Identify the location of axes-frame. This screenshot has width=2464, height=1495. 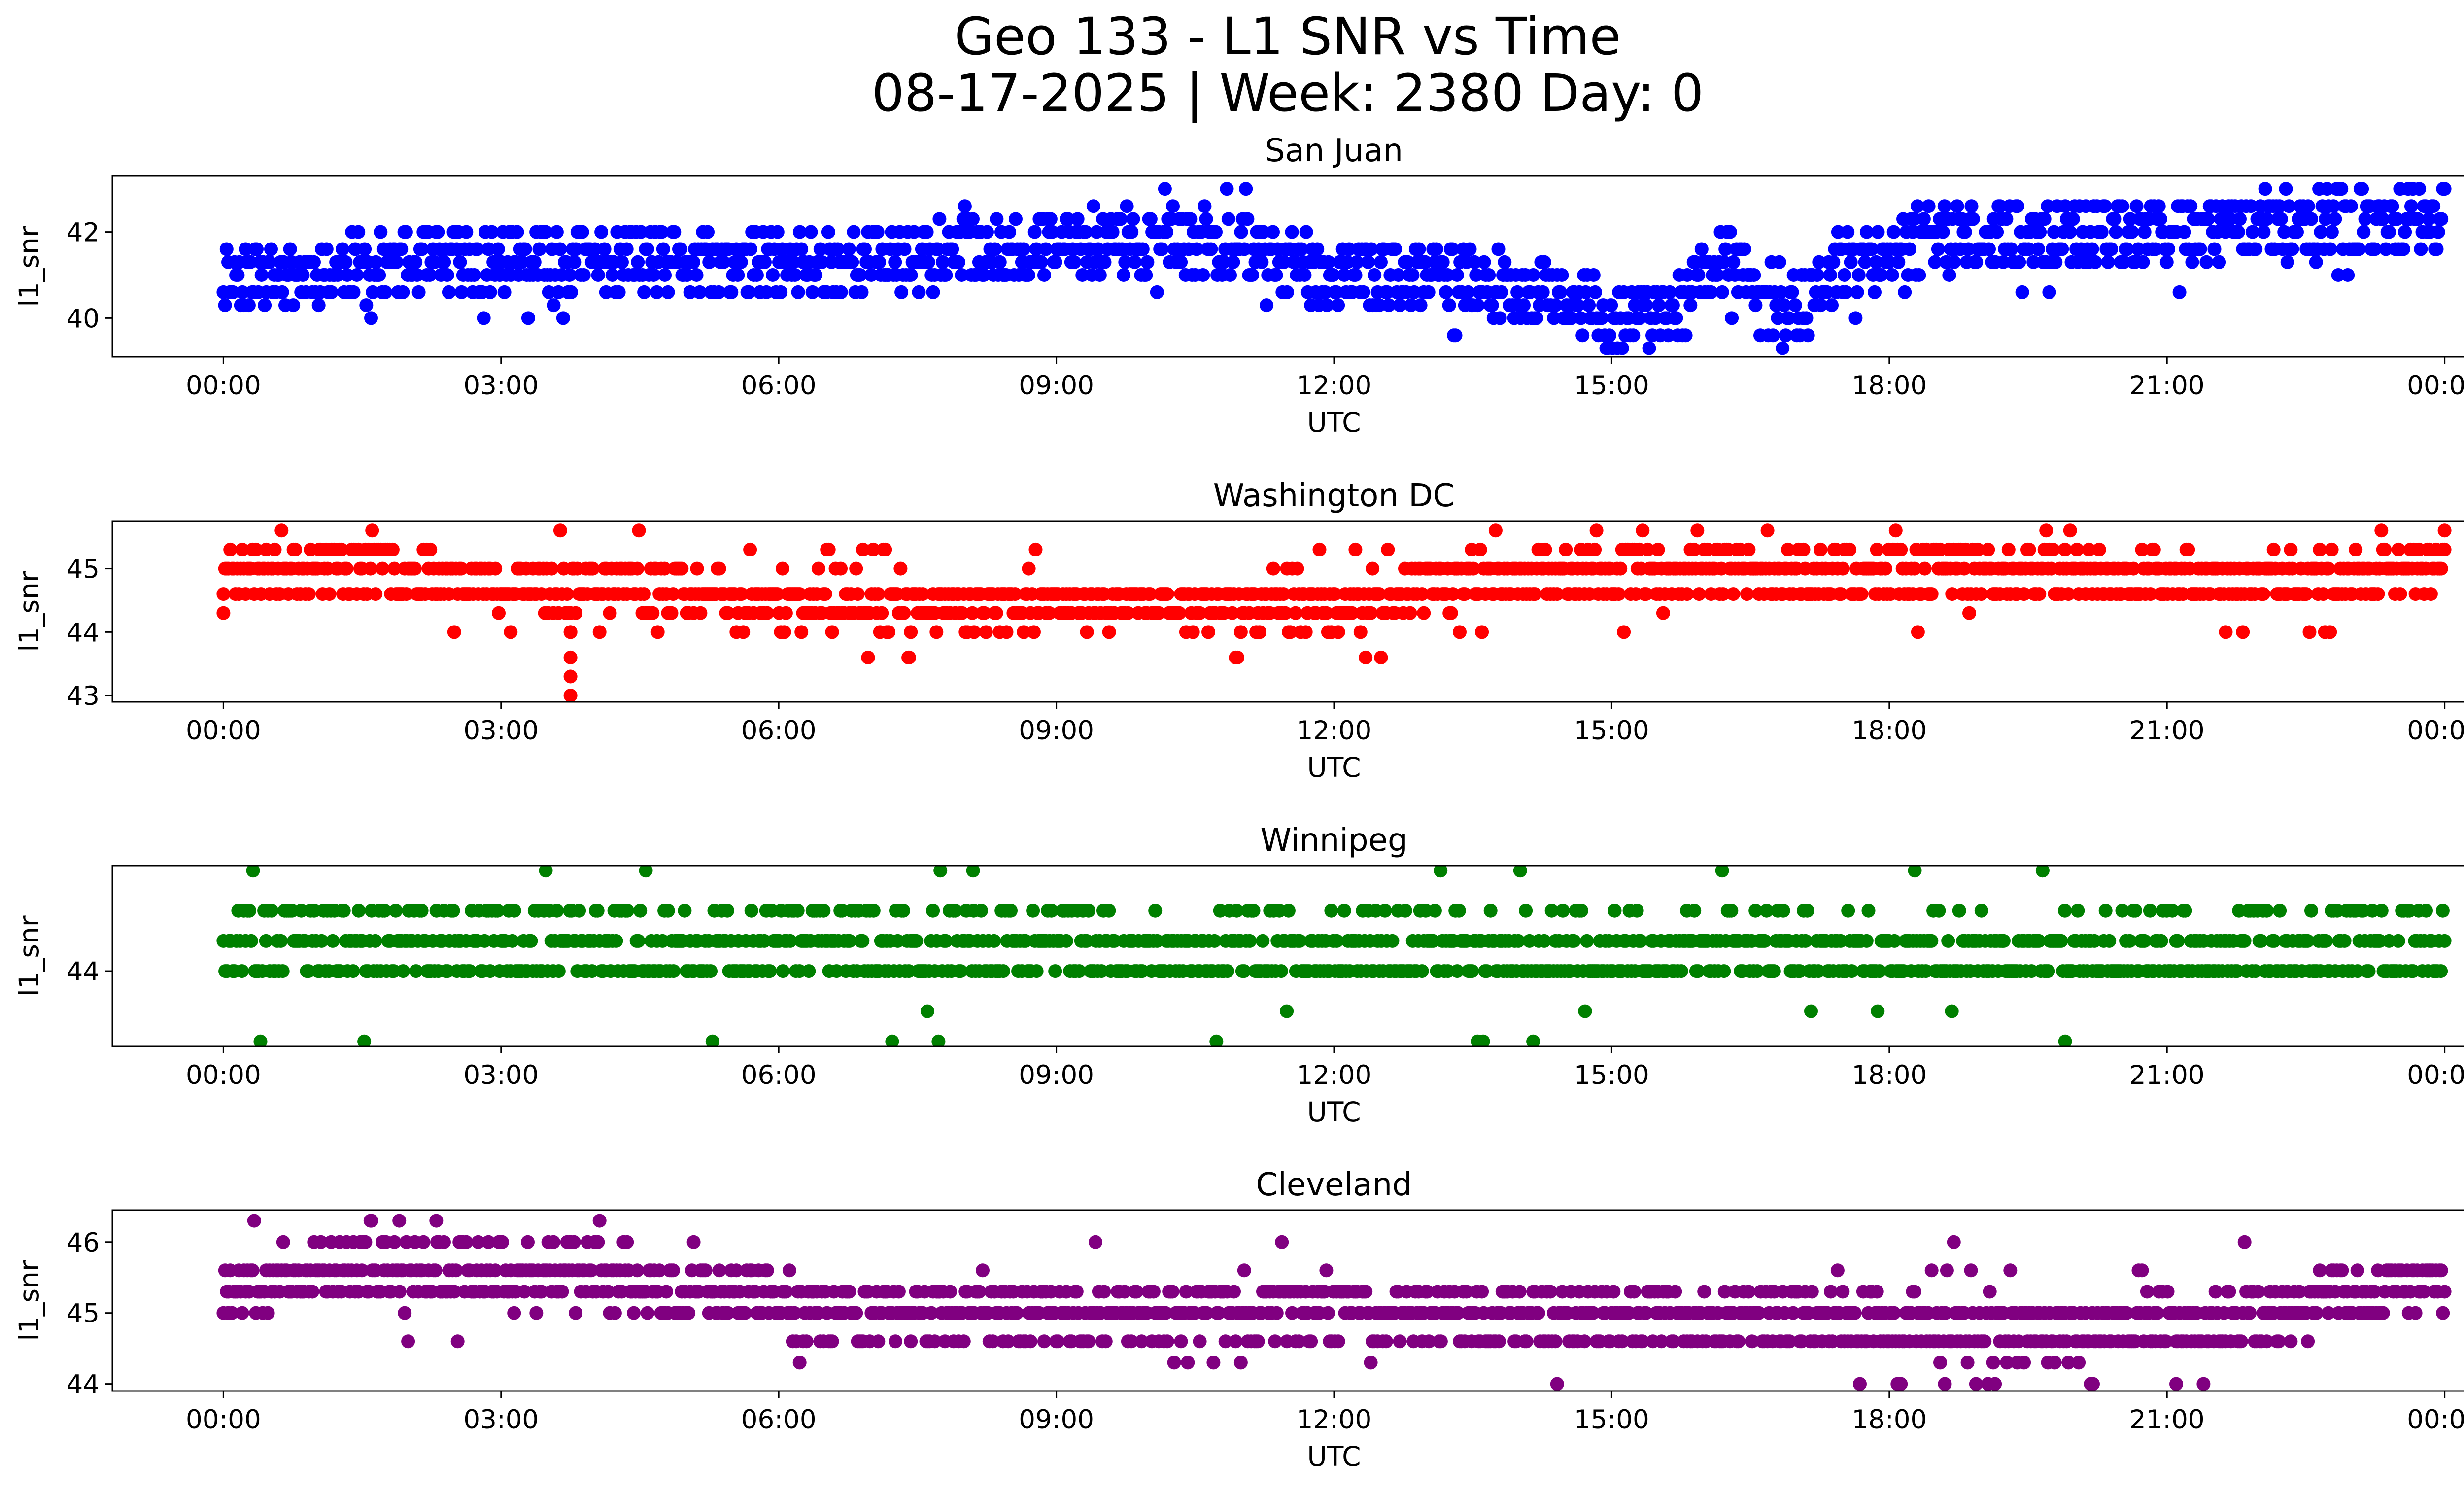
(1287, 956).